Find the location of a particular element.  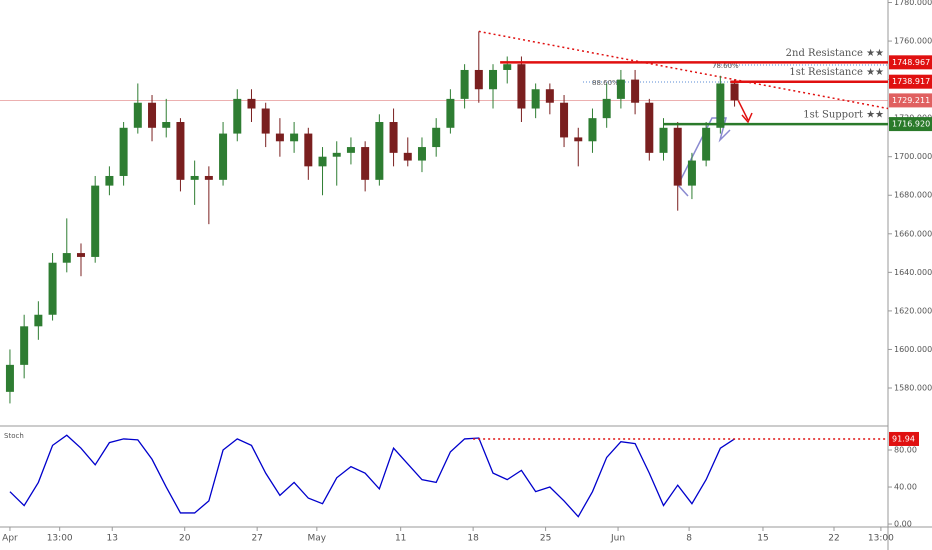

level-name: 2nd Resistance ★★ is located at coordinates (835, 53).